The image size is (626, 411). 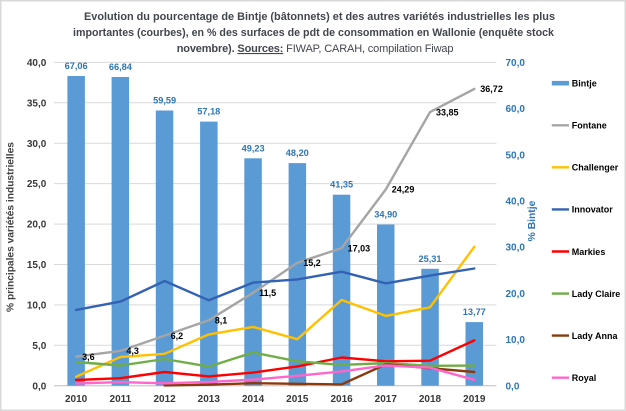 What do you see at coordinates (164, 399) in the screenshot?
I see `svg-text: 2012` at bounding box center [164, 399].